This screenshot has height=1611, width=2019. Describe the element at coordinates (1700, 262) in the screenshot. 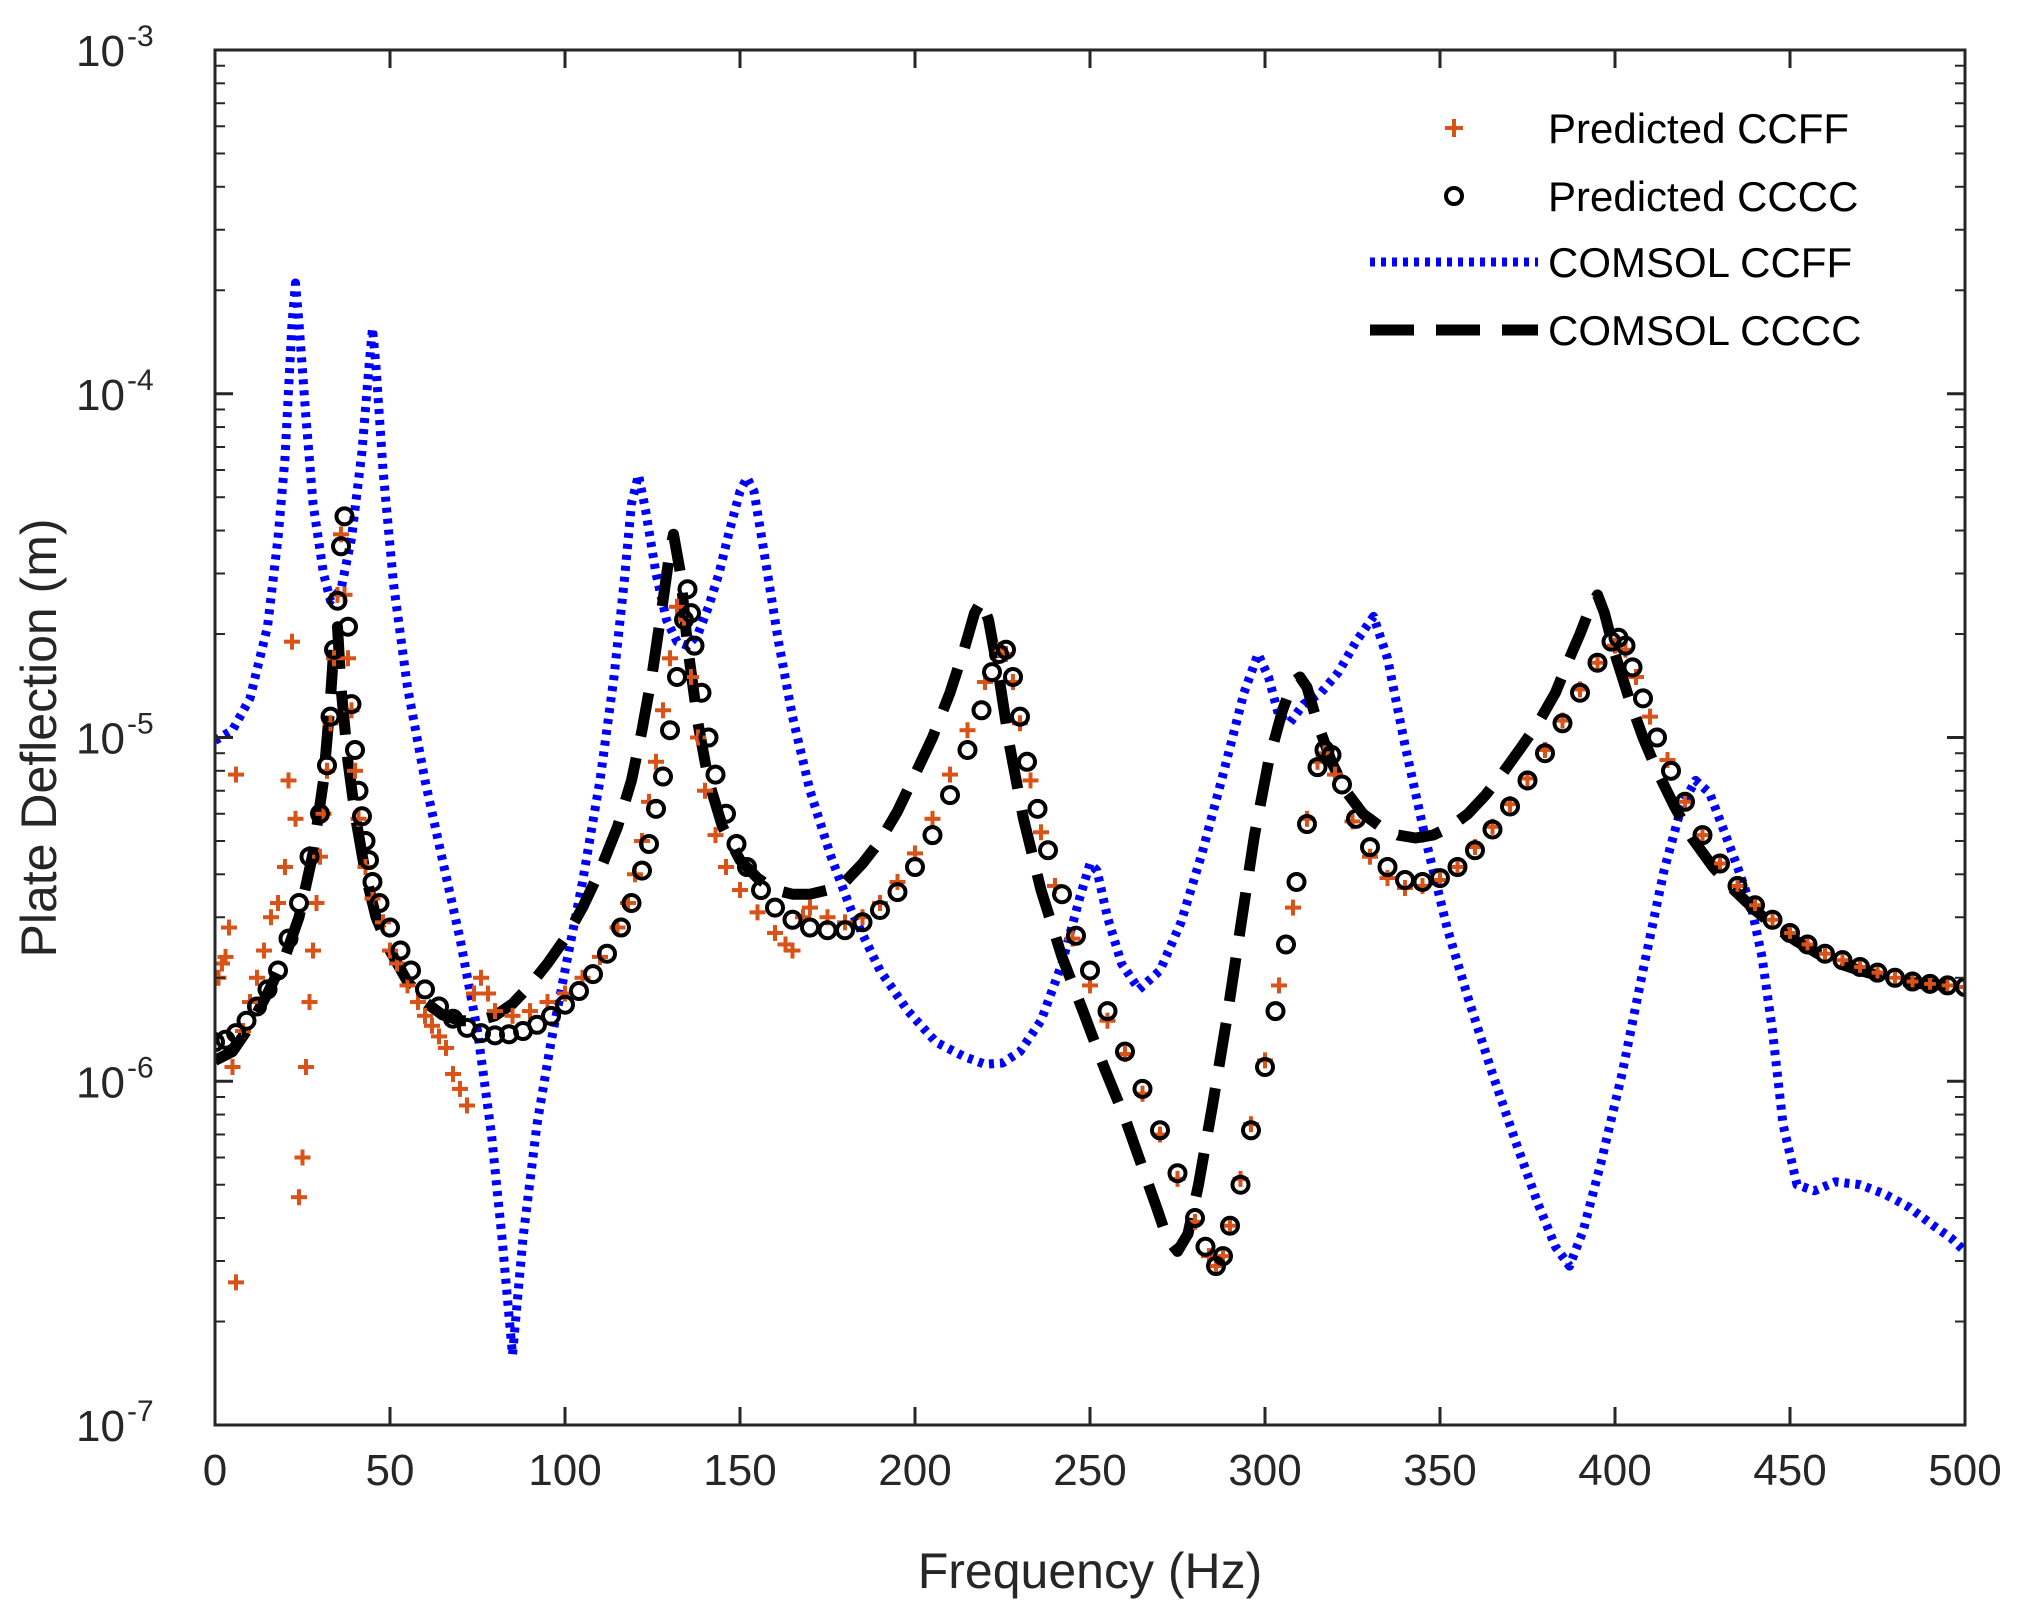

I see `legend-label: COMSOL CCFF` at that location.